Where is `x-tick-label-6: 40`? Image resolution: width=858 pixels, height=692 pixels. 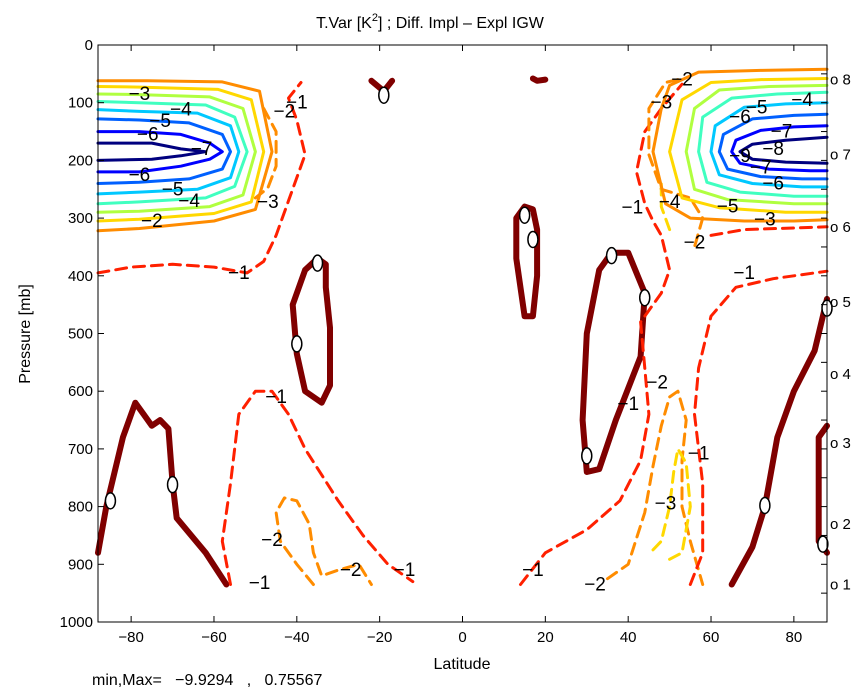 x-tick-label-6: 40 is located at coordinates (628, 637).